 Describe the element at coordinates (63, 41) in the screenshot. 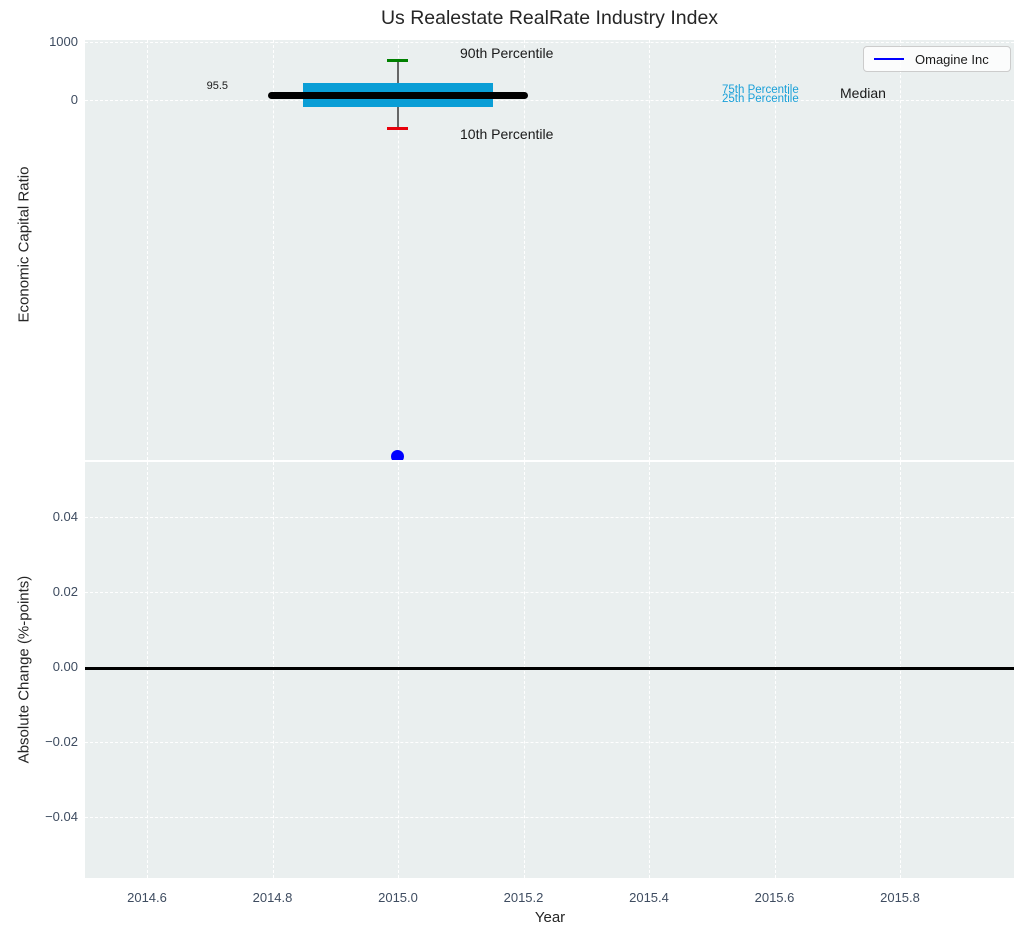

I see `top-ytick-1000: 1000` at that location.